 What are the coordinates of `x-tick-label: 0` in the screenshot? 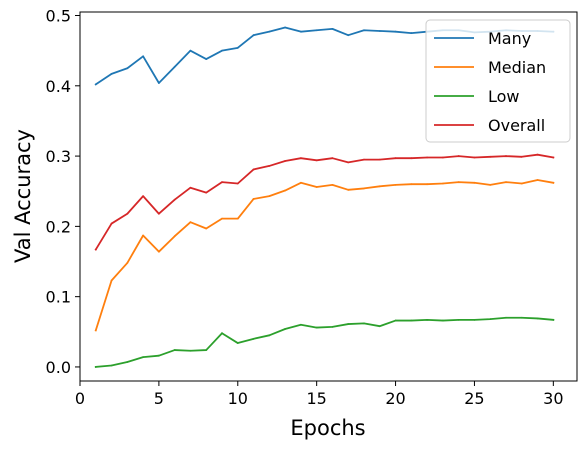 It's located at (80, 398).